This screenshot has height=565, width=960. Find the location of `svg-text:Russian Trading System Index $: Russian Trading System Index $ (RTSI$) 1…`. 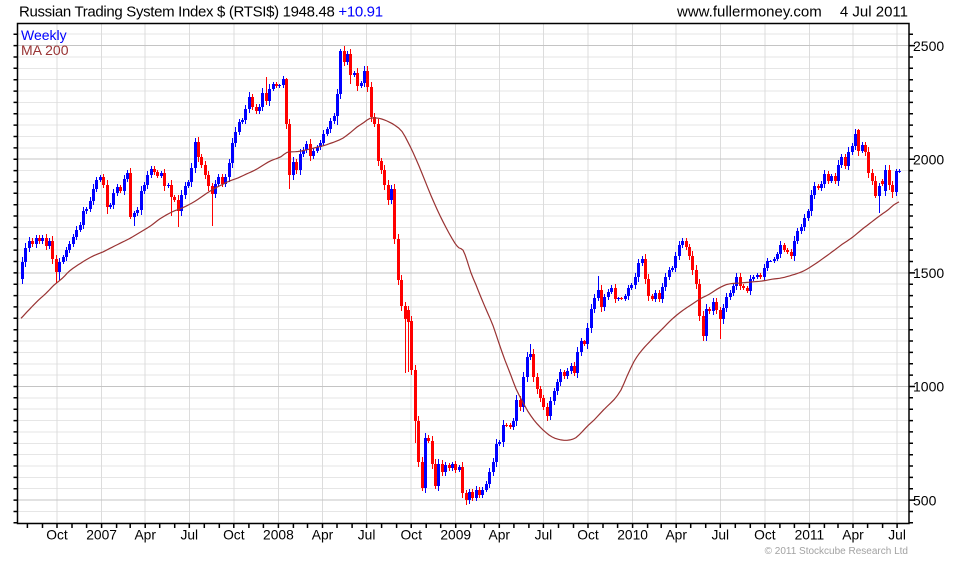

svg-text:Russian Trading System Index $: Russian Trading System Index $ (RTSI$) 1… is located at coordinates (201, 12).